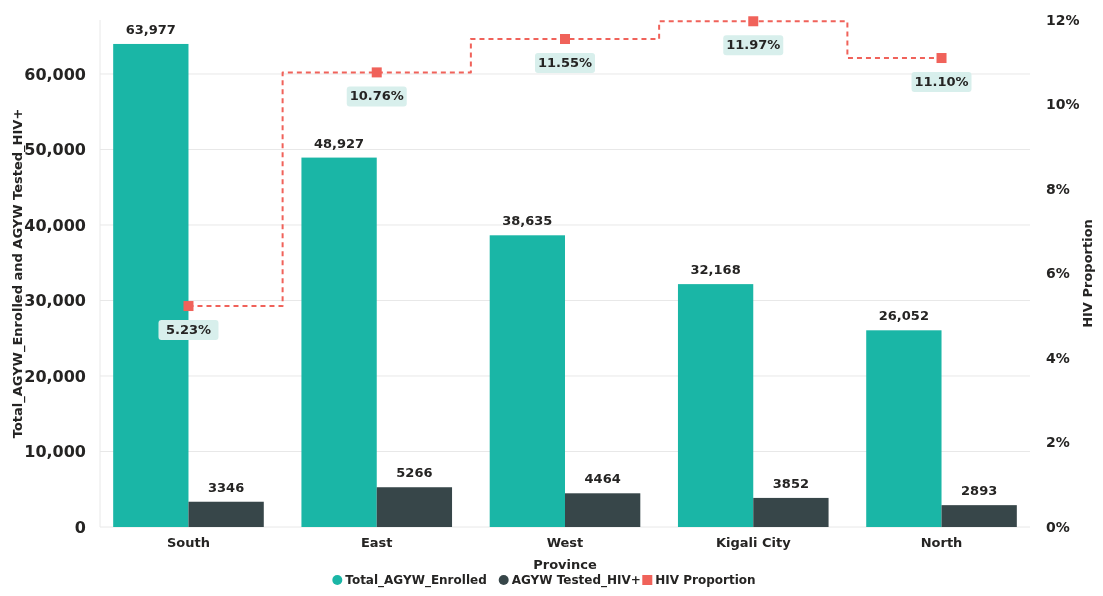 This screenshot has height=596, width=1103. I want to click on data-label: 32,168, so click(715, 270).